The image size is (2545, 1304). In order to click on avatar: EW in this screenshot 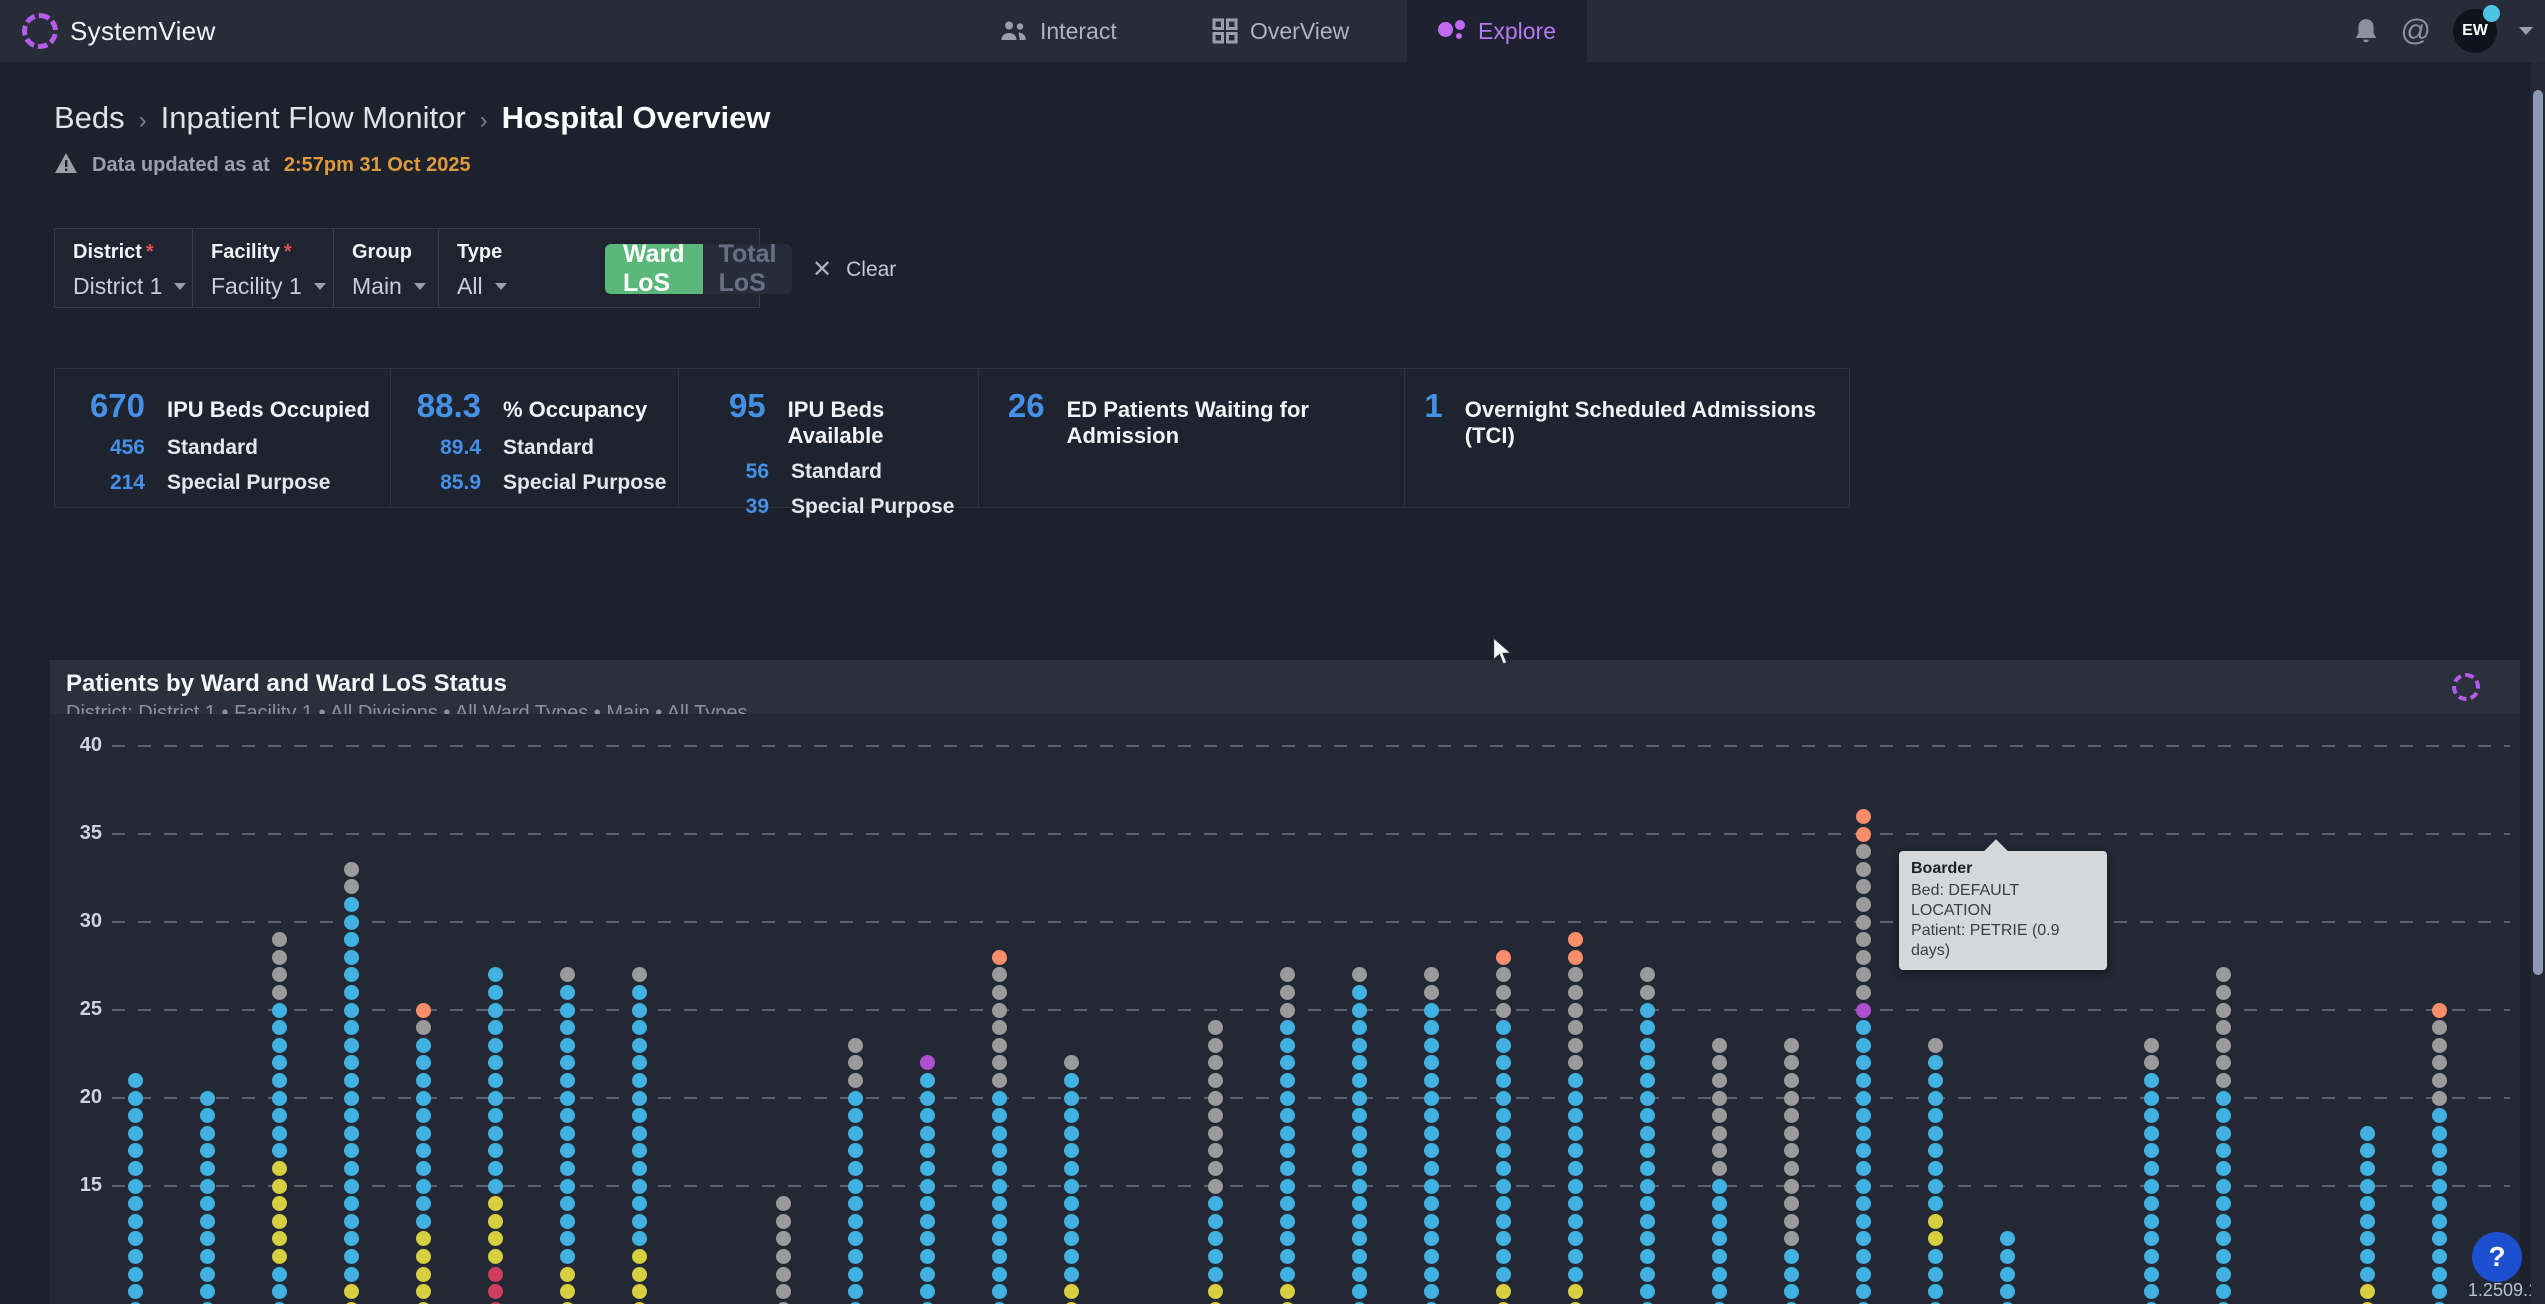, I will do `click(2476, 29)`.